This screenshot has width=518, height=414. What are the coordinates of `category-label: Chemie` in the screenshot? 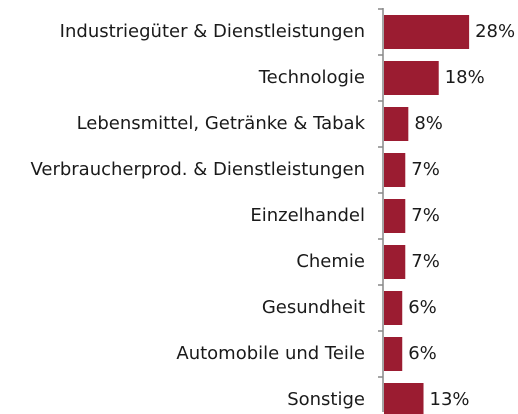 It's located at (330, 261).